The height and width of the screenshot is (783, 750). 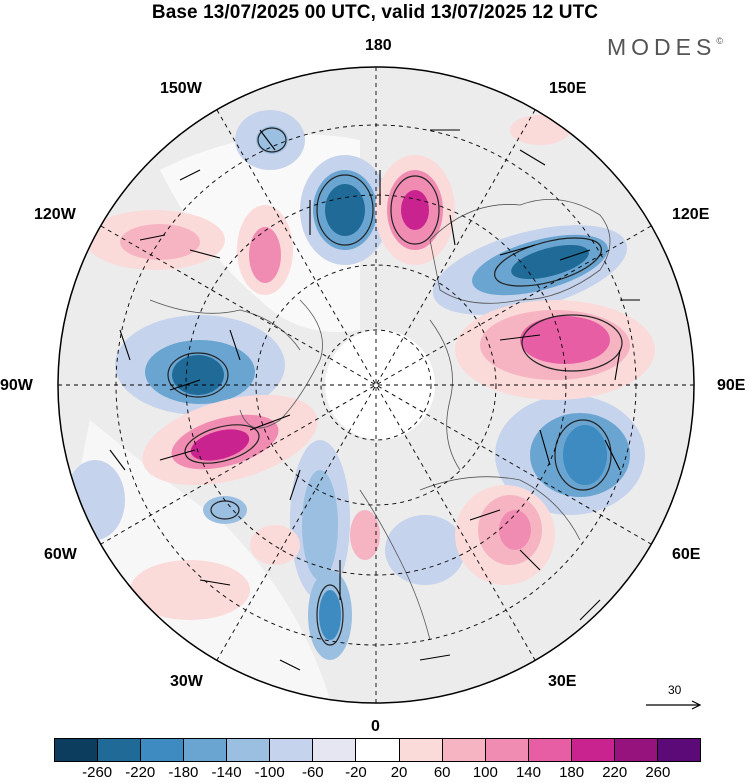 I want to click on colorbar-tick-label: -20, so click(x=356, y=772).